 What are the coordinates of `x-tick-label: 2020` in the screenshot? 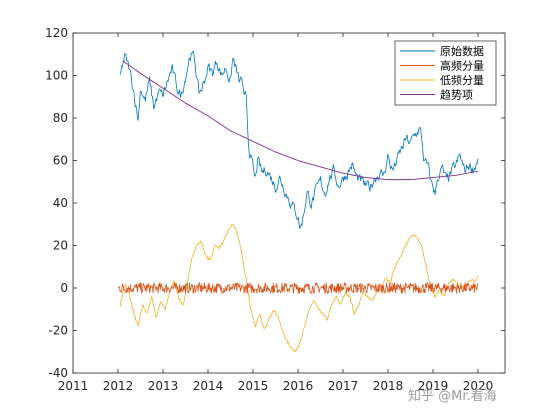 It's located at (478, 386).